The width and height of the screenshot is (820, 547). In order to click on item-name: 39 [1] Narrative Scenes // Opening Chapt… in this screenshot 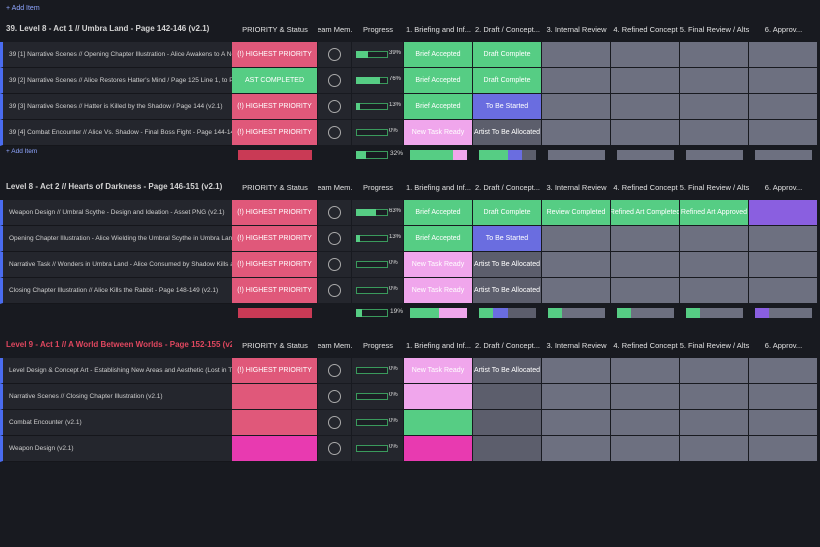, I will do `click(116, 55)`.